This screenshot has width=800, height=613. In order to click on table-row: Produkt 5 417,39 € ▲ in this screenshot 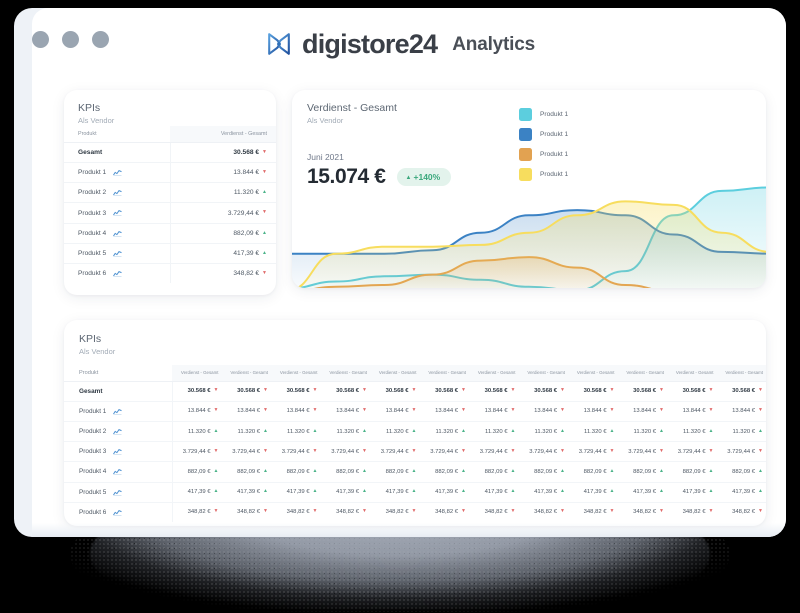, I will do `click(170, 254)`.